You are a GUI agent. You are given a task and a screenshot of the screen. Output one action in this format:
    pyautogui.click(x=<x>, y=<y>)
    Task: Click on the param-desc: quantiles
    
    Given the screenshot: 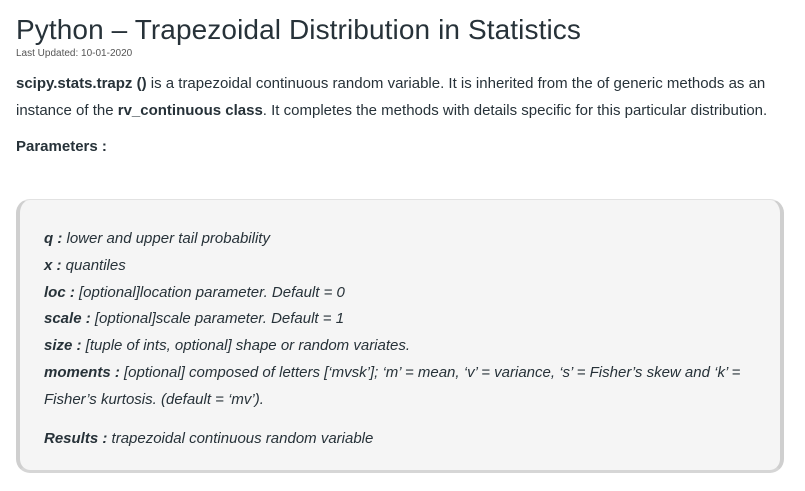 What is the action you would take?
    pyautogui.click(x=93, y=265)
    